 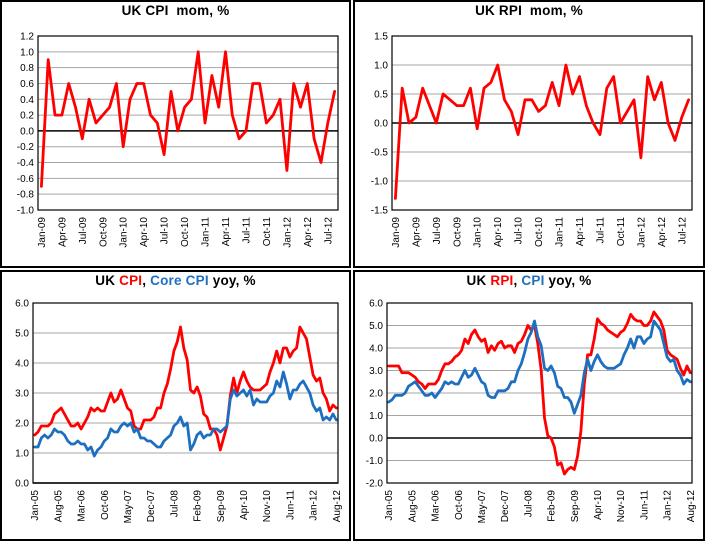 What do you see at coordinates (22, 424) in the screenshot?
I see `y-tick-label: 2.0` at bounding box center [22, 424].